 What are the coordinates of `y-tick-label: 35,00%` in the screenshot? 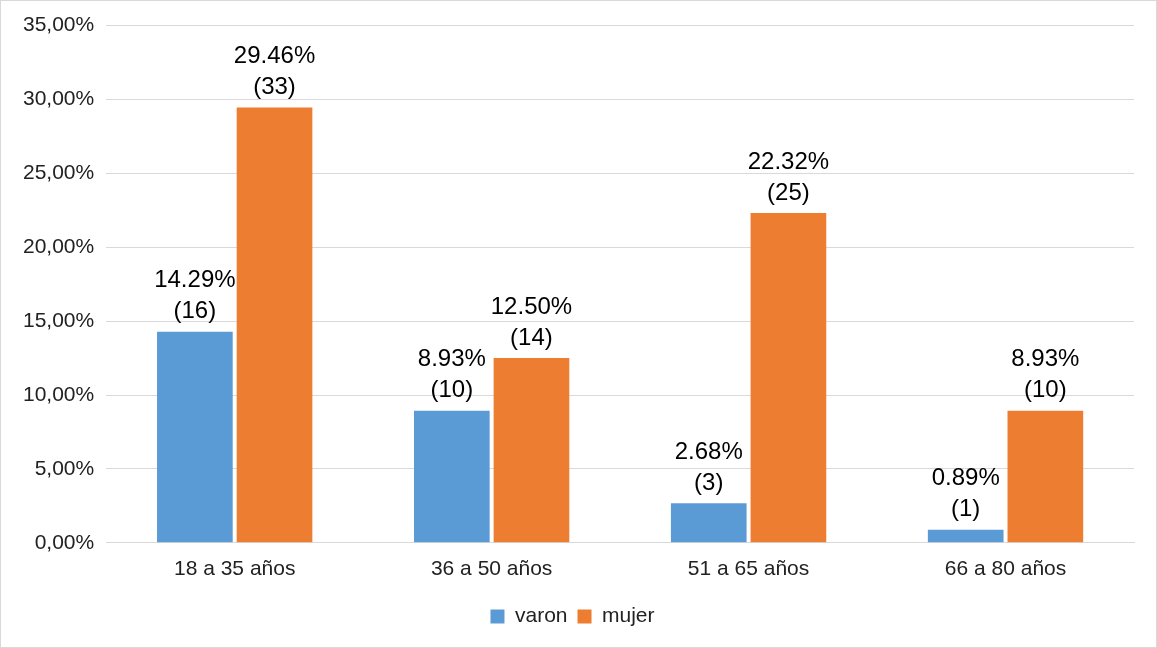 It's located at (58, 24).